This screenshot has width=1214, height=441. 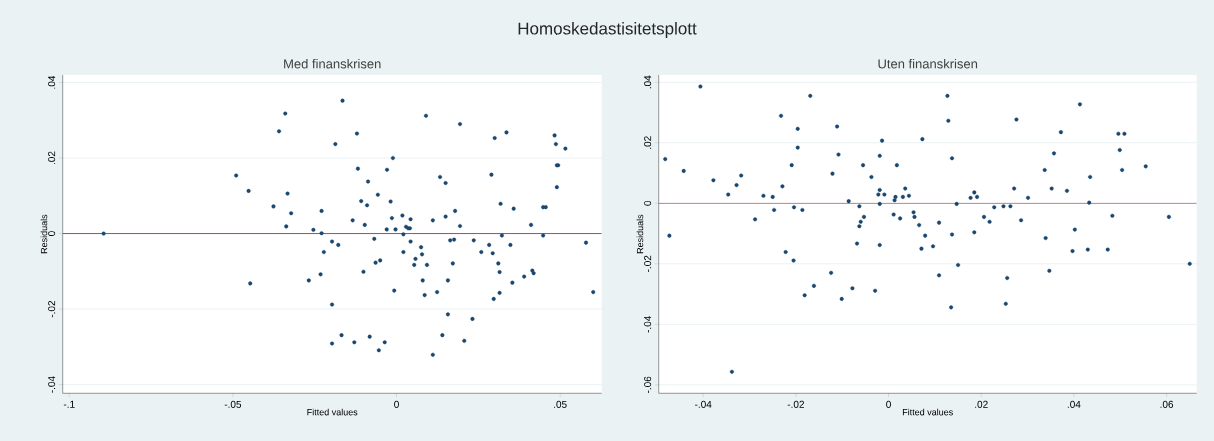 What do you see at coordinates (1074, 404) in the screenshot?
I see `x-tick-label: .04` at bounding box center [1074, 404].